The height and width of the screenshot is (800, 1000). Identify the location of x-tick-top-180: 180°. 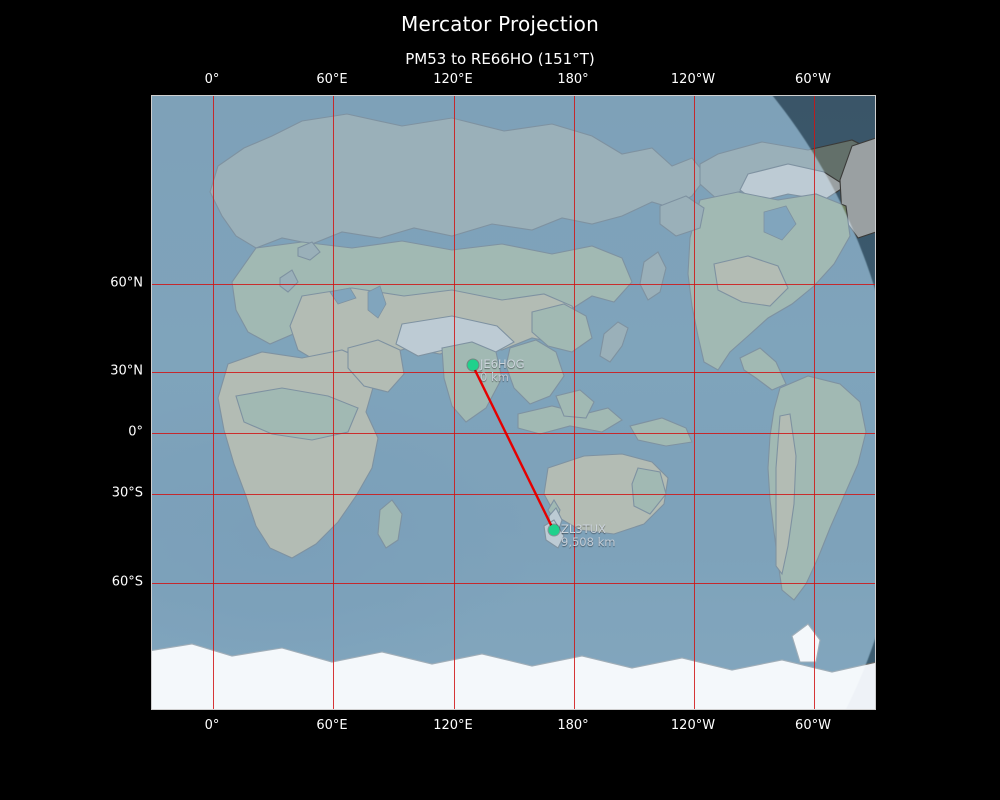
(573, 79).